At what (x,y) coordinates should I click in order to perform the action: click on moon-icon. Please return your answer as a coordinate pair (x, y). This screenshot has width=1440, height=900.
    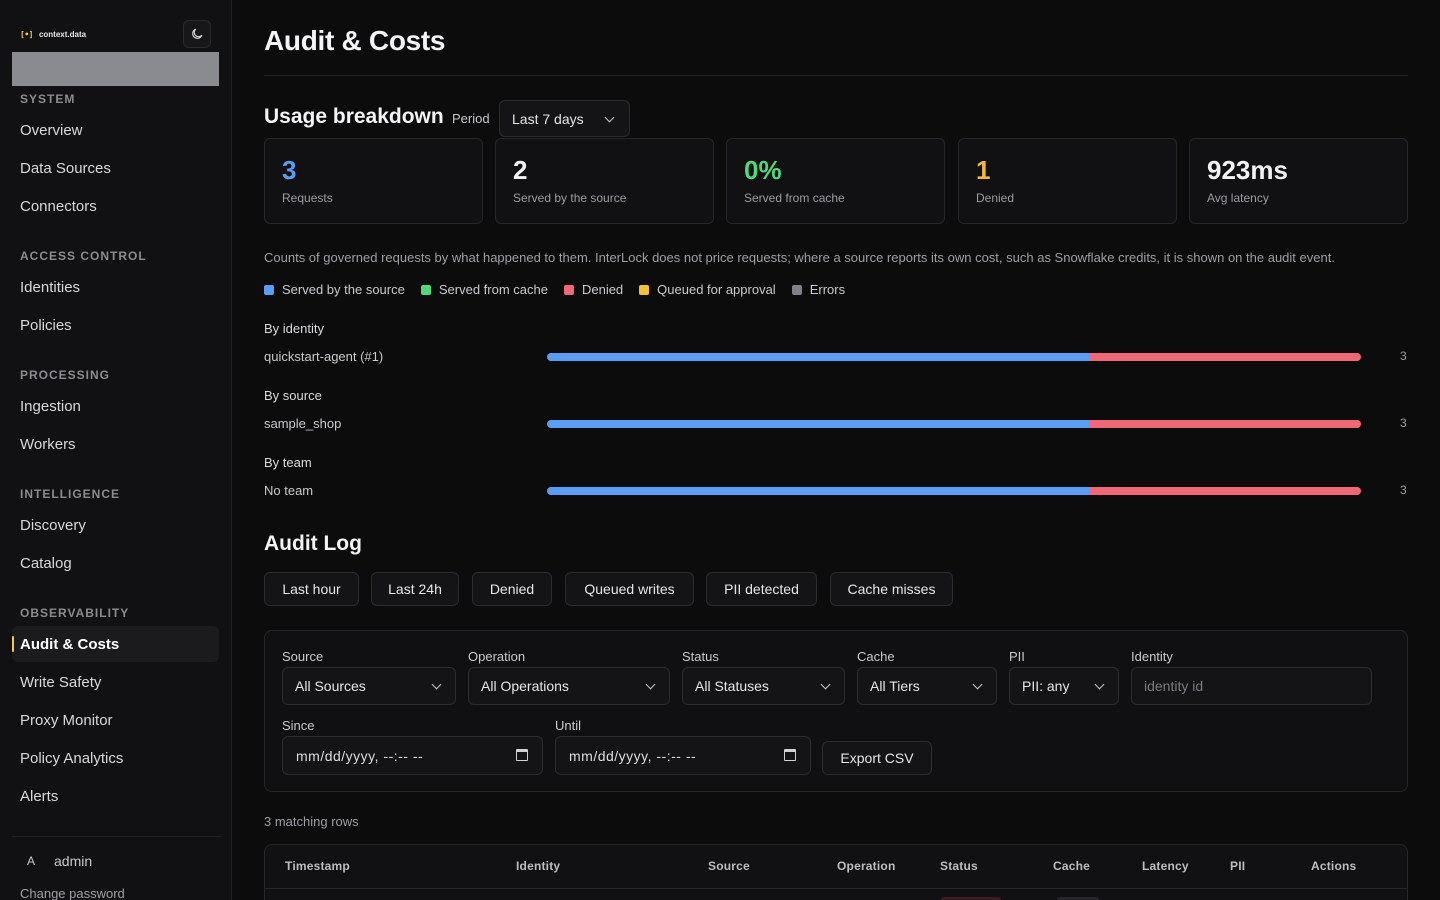
    Looking at the image, I should click on (197, 33).